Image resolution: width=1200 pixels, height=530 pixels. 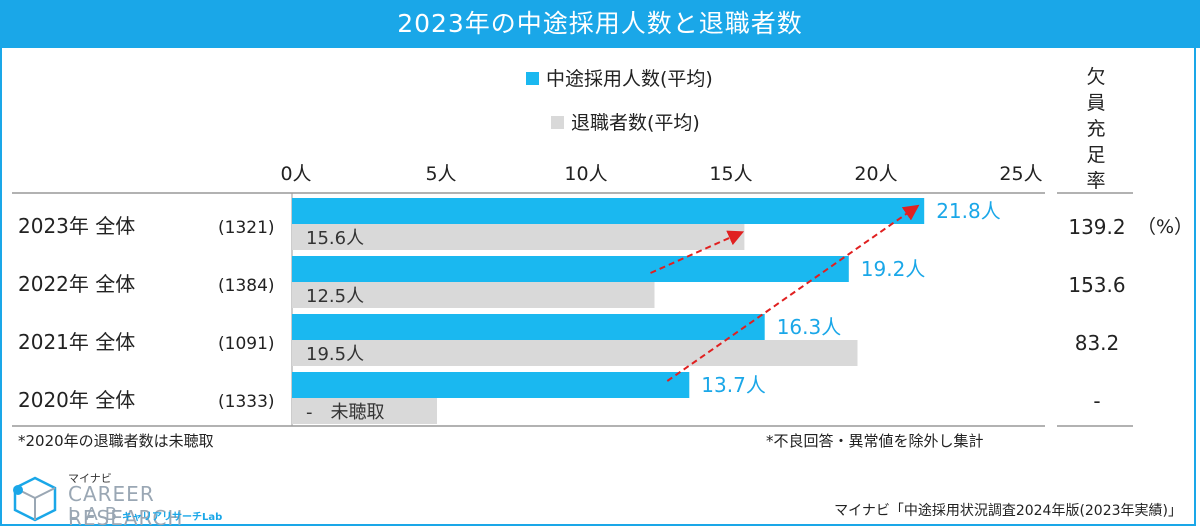 I want to click on vacancy-rate-value: 139.2, so click(x=1096, y=227).